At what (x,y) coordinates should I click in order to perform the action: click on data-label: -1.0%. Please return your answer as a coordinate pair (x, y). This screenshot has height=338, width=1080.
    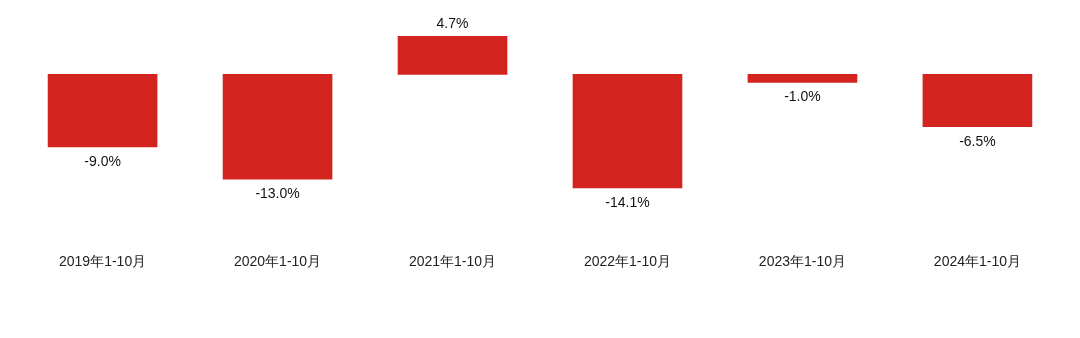
    Looking at the image, I should click on (802, 96).